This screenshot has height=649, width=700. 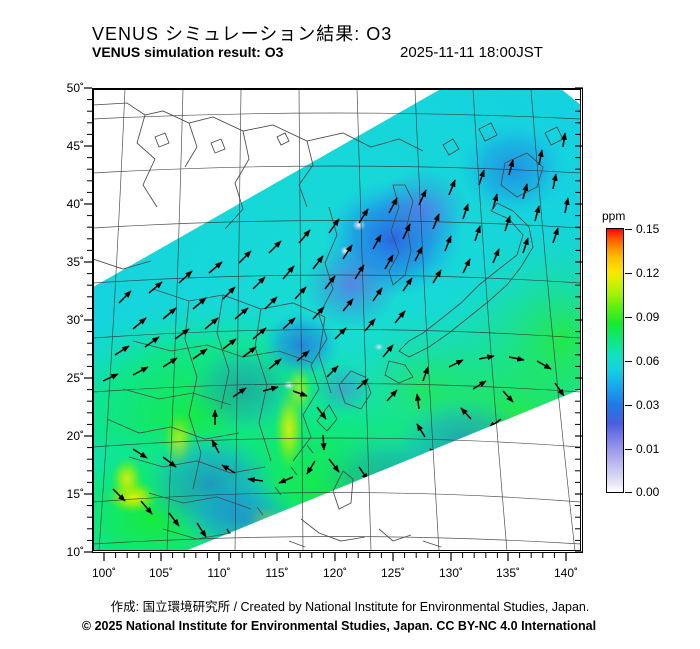 What do you see at coordinates (335, 573) in the screenshot?
I see `x-tick-120: 120˚` at bounding box center [335, 573].